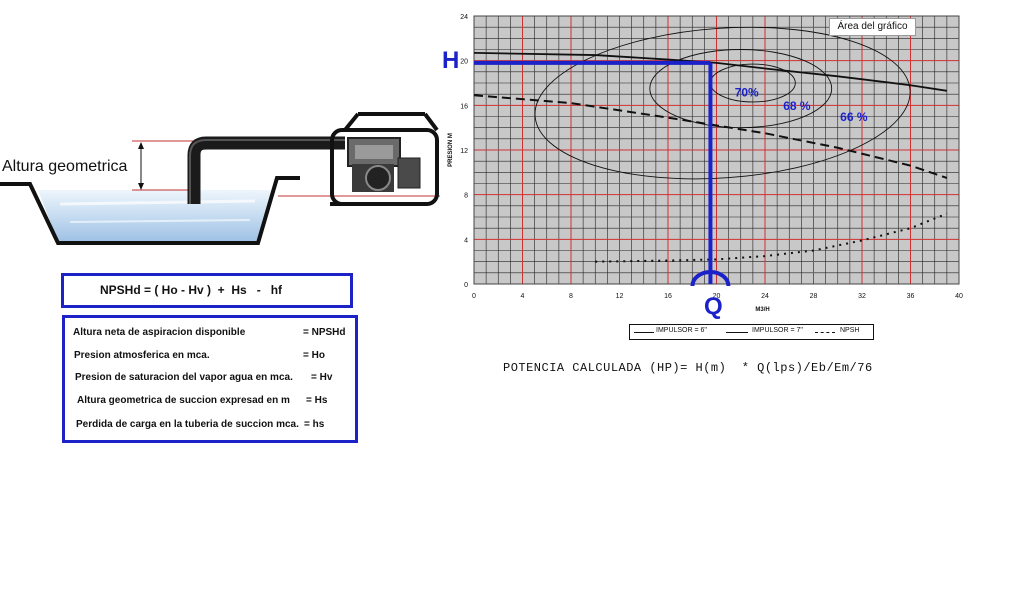 This screenshot has width=1018, height=615. I want to click on legend-symbol: = Ho, so click(314, 355).